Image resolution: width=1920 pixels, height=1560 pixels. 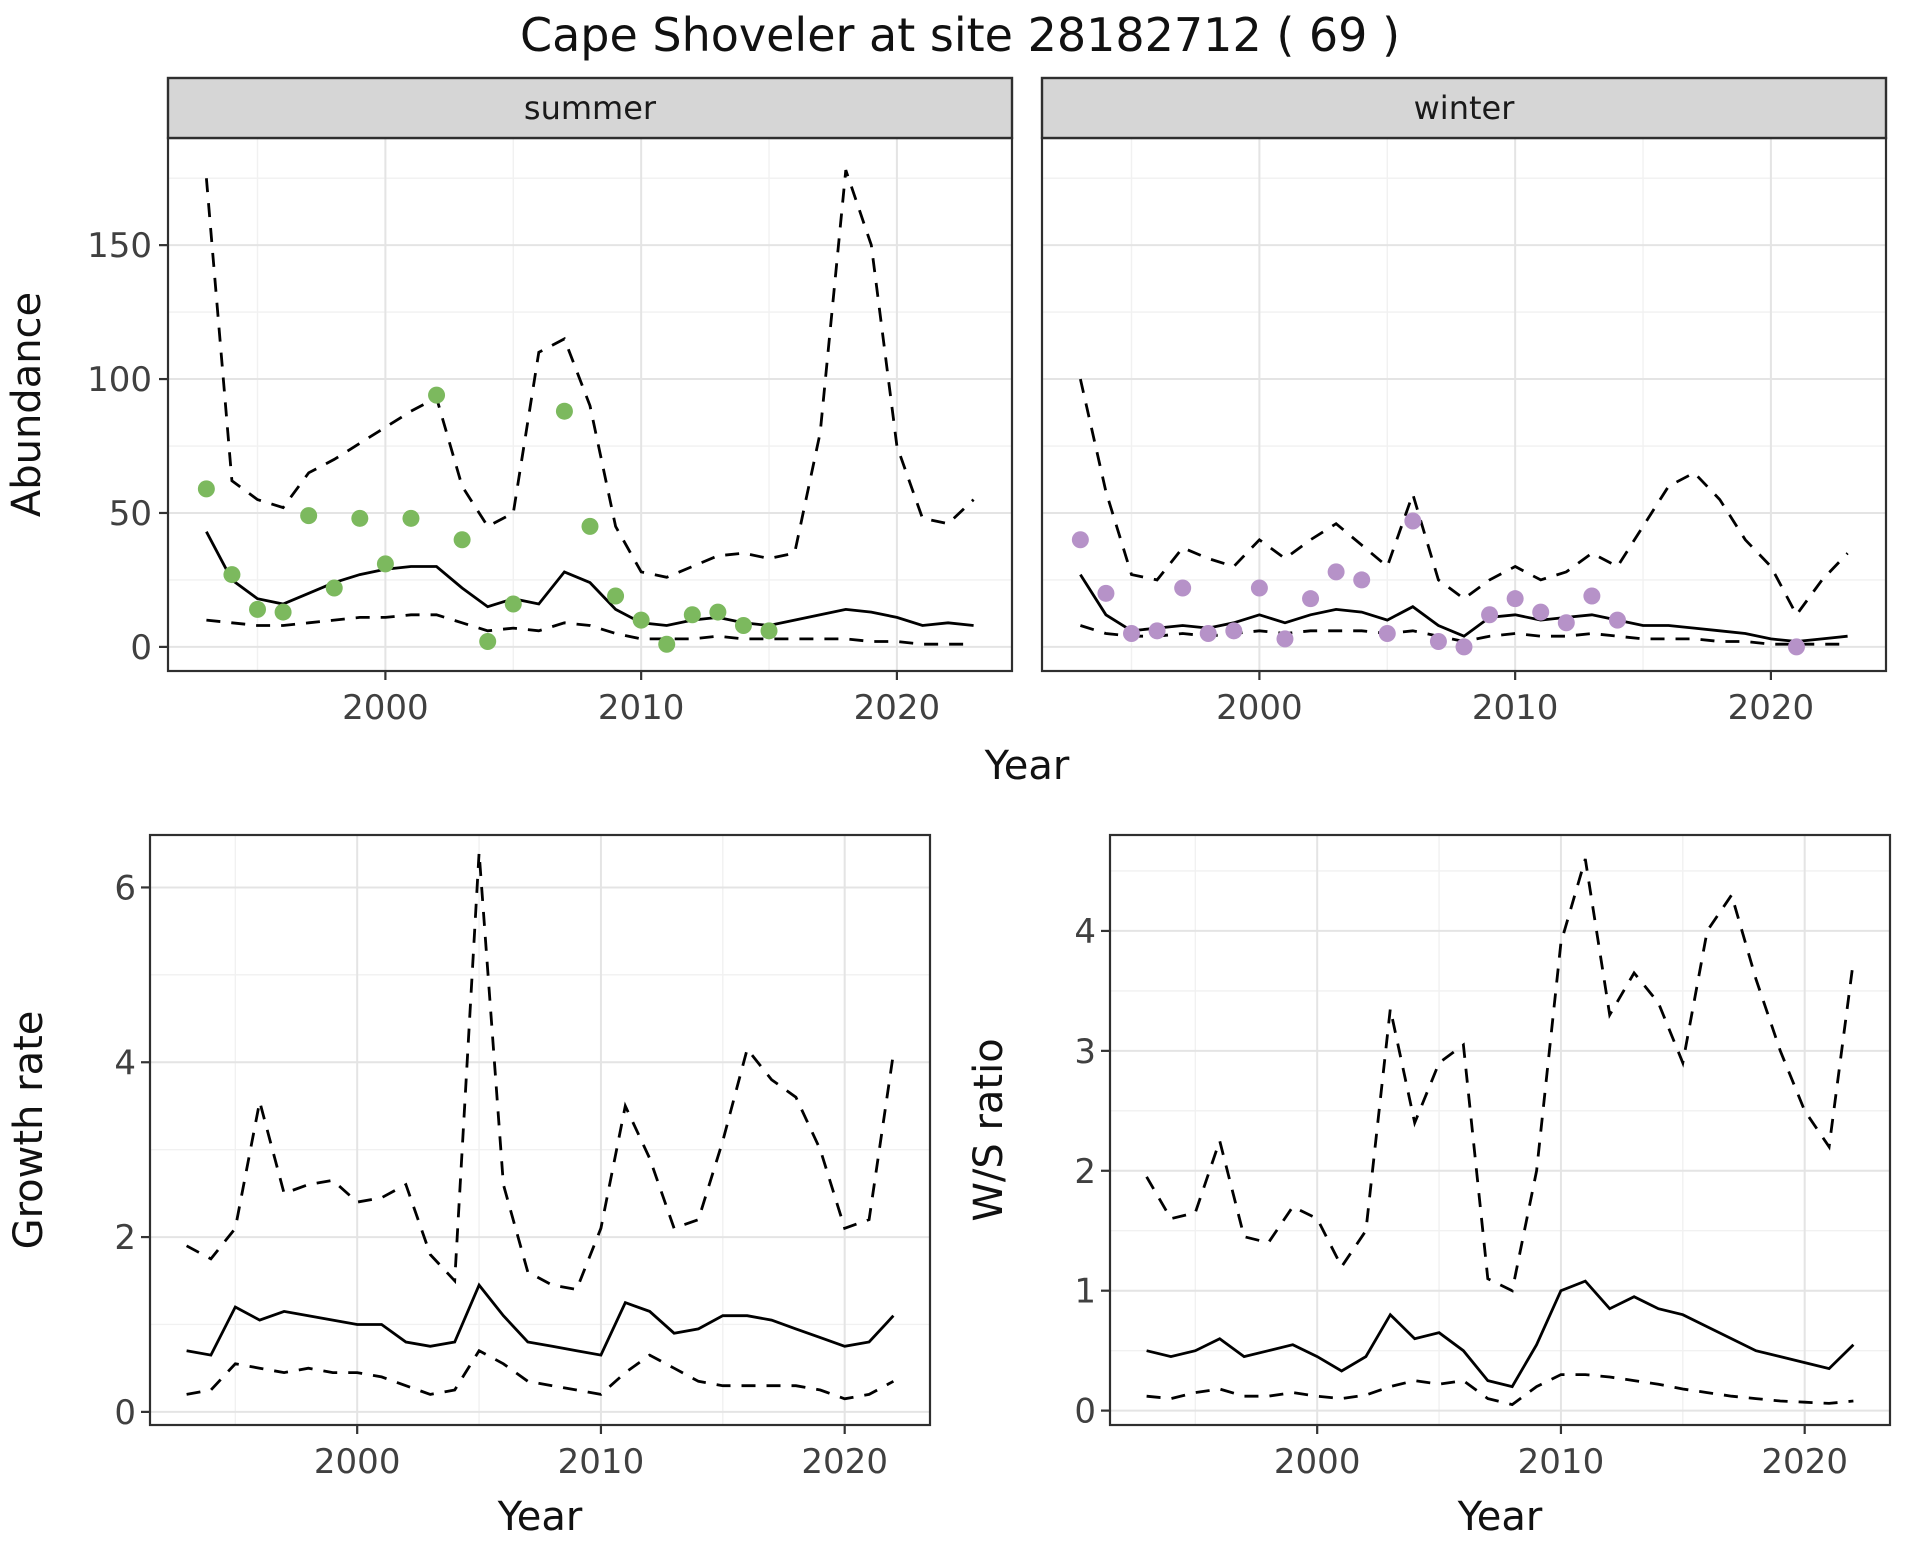 What do you see at coordinates (29, 1130) in the screenshot?
I see `y-axis-title: Growth rate` at bounding box center [29, 1130].